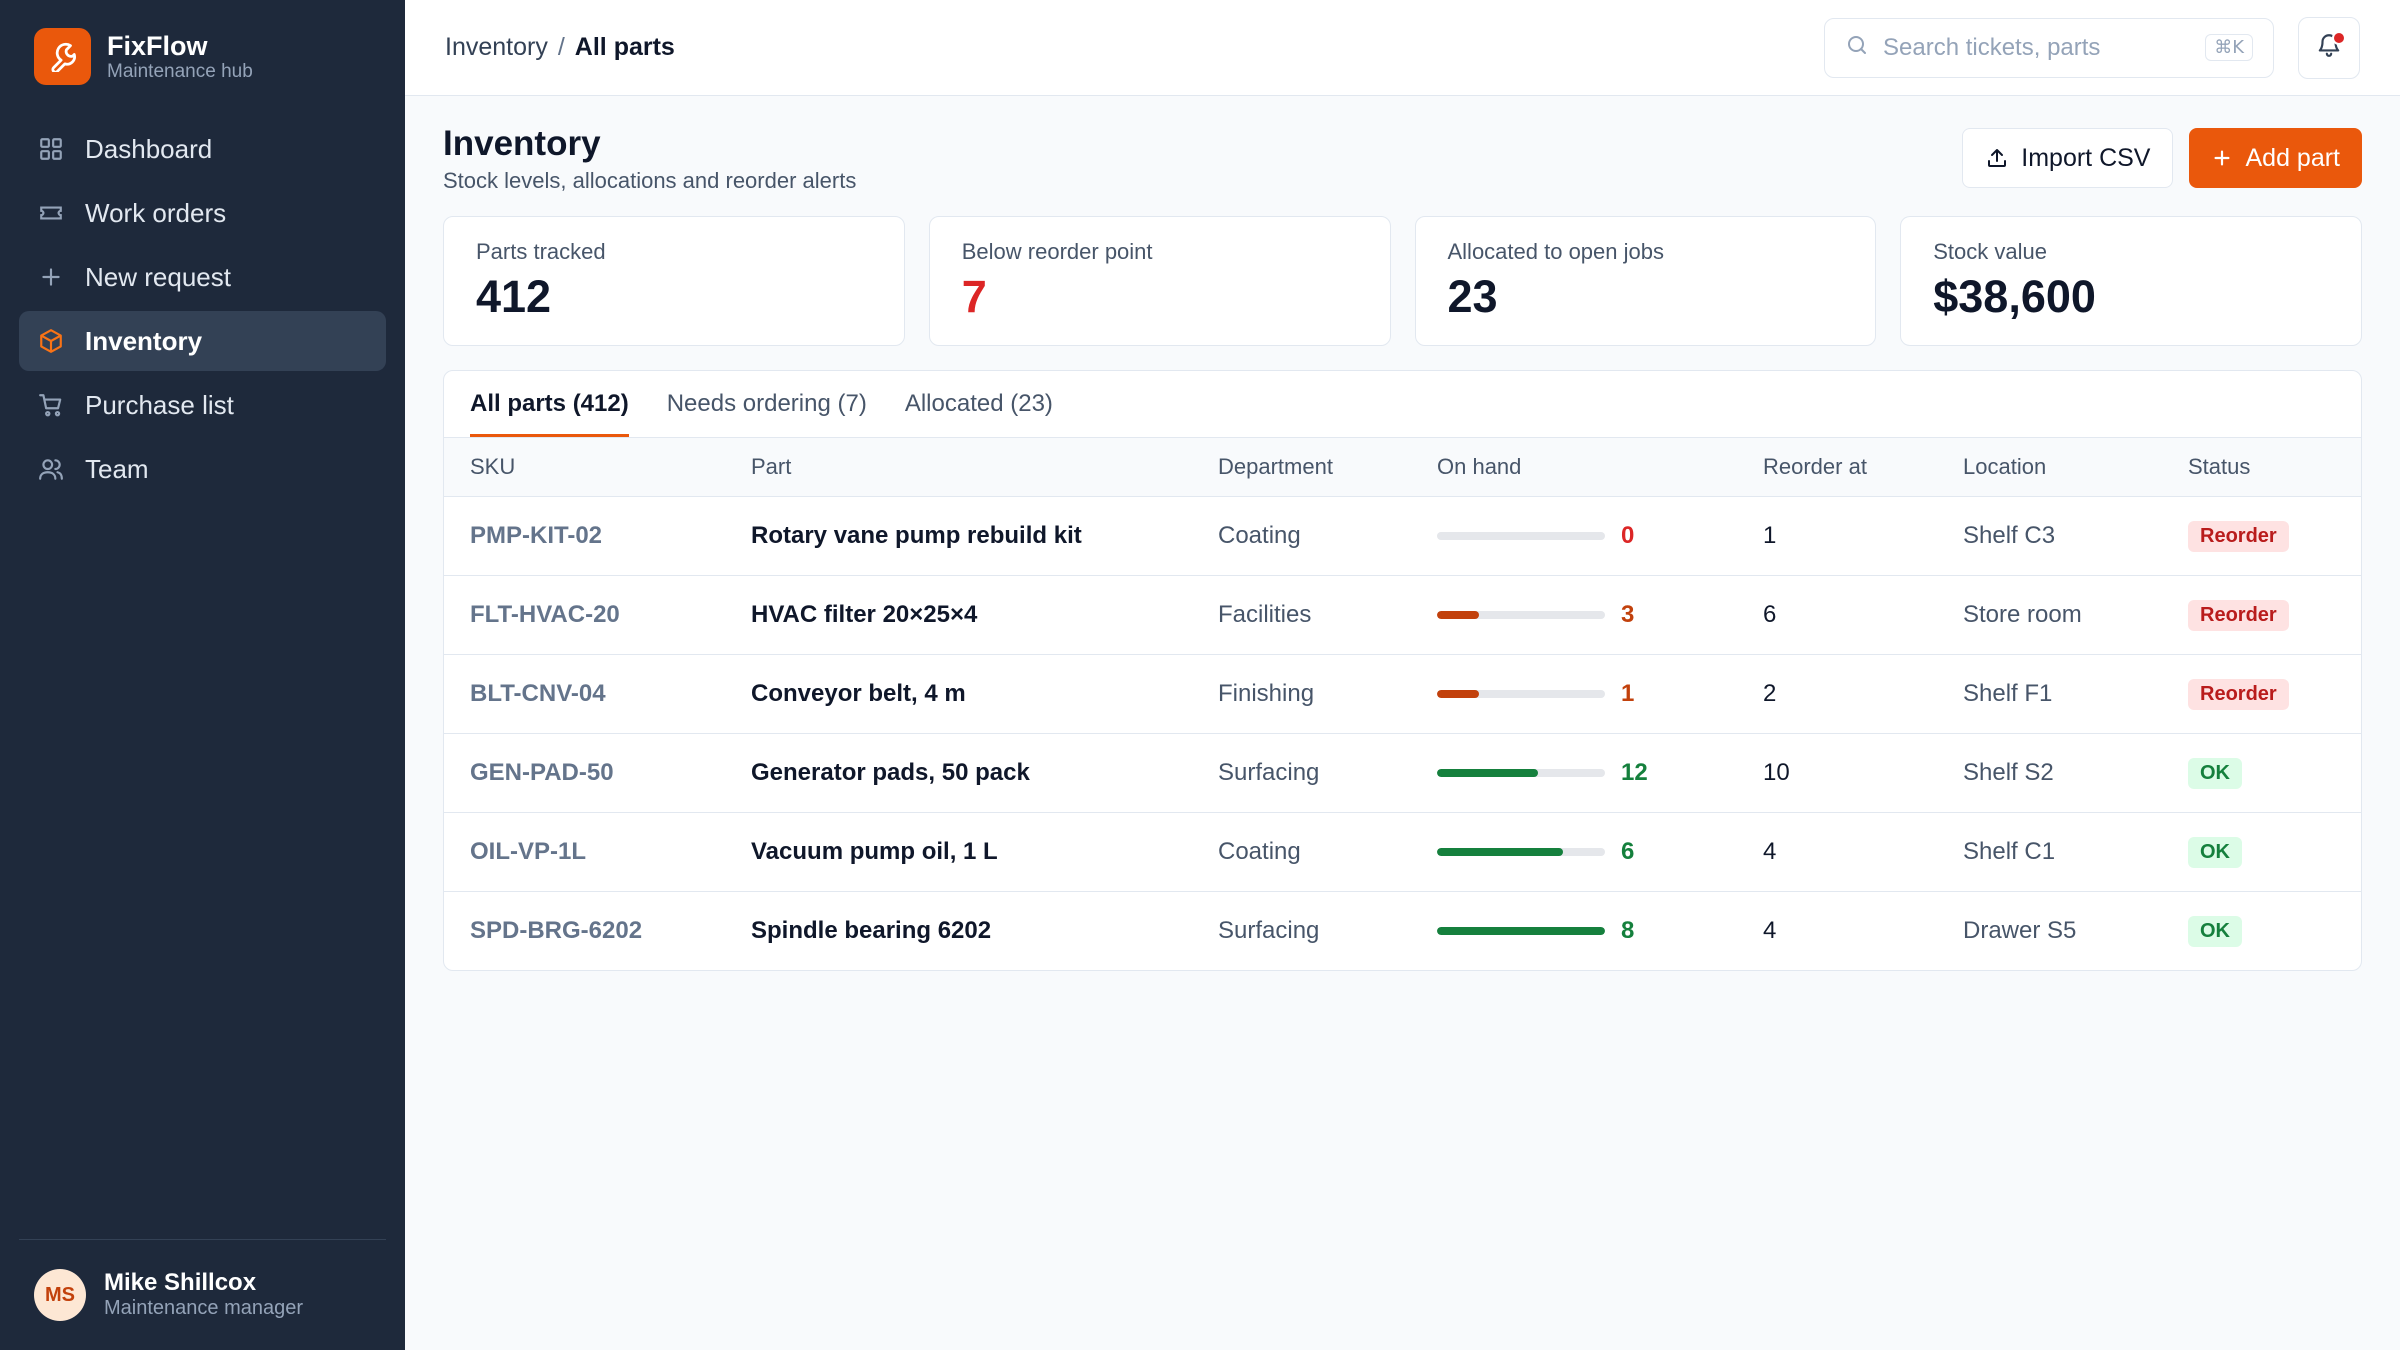 The height and width of the screenshot is (1350, 2400). What do you see at coordinates (204, 1308) in the screenshot?
I see `user-role: Maintenance manager` at bounding box center [204, 1308].